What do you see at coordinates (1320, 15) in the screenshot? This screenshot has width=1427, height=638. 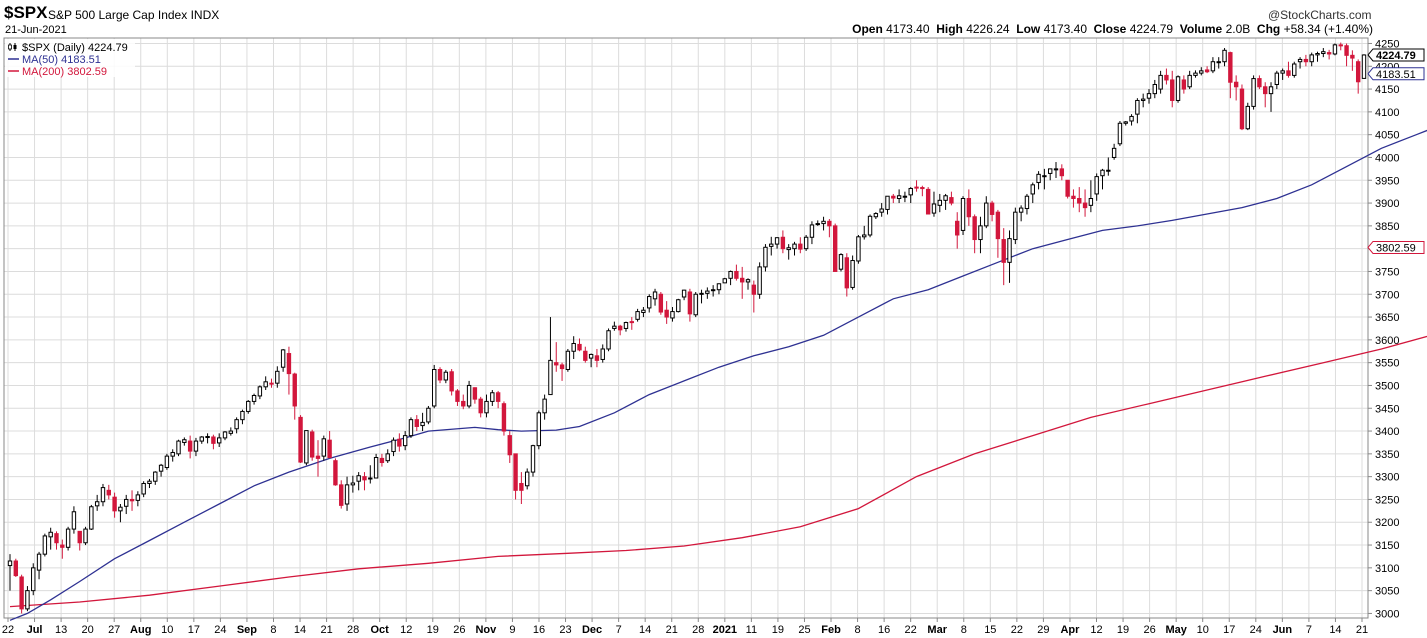 I see `stockcharts-watermark: @StockCharts.com` at bounding box center [1320, 15].